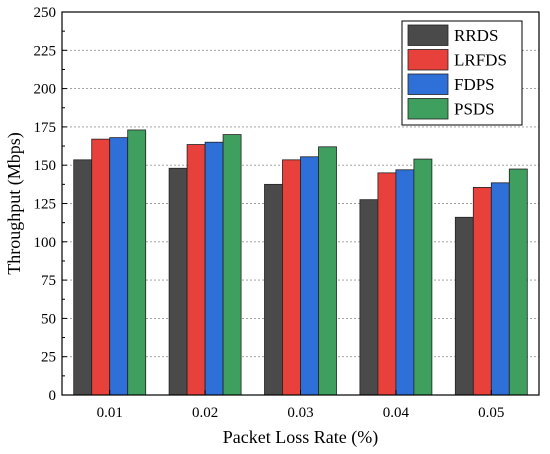  I want to click on legend-label-lrfds: LRFDS, so click(480, 60).